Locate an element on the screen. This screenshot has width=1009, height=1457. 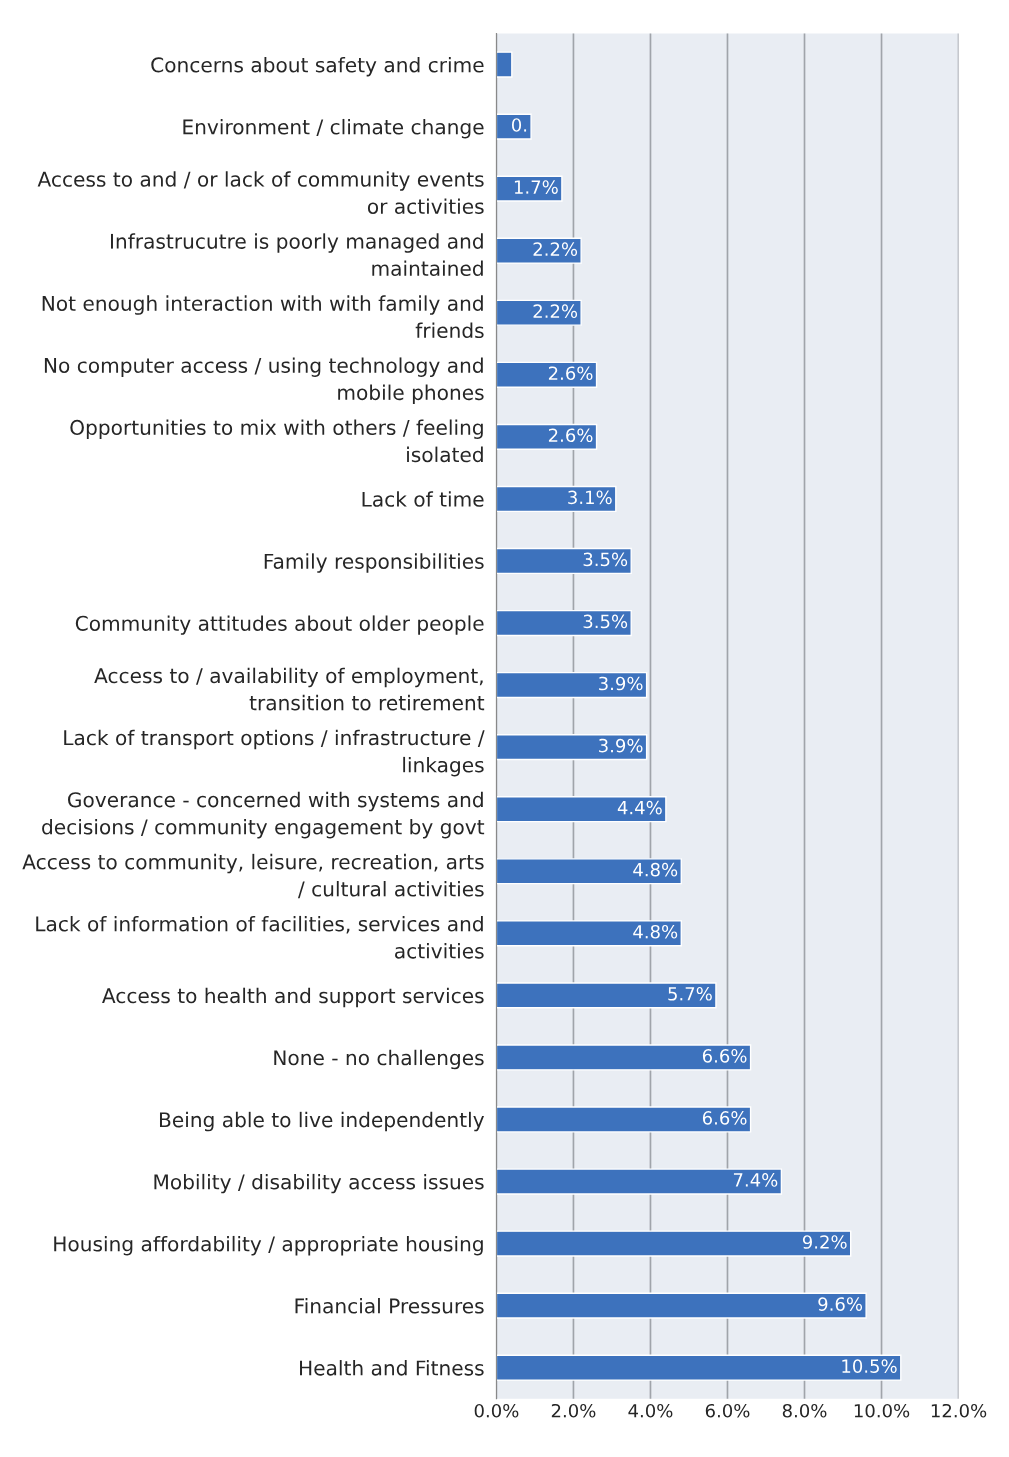
y-tick-label: Family responsibilities is located at coordinates (374, 563).